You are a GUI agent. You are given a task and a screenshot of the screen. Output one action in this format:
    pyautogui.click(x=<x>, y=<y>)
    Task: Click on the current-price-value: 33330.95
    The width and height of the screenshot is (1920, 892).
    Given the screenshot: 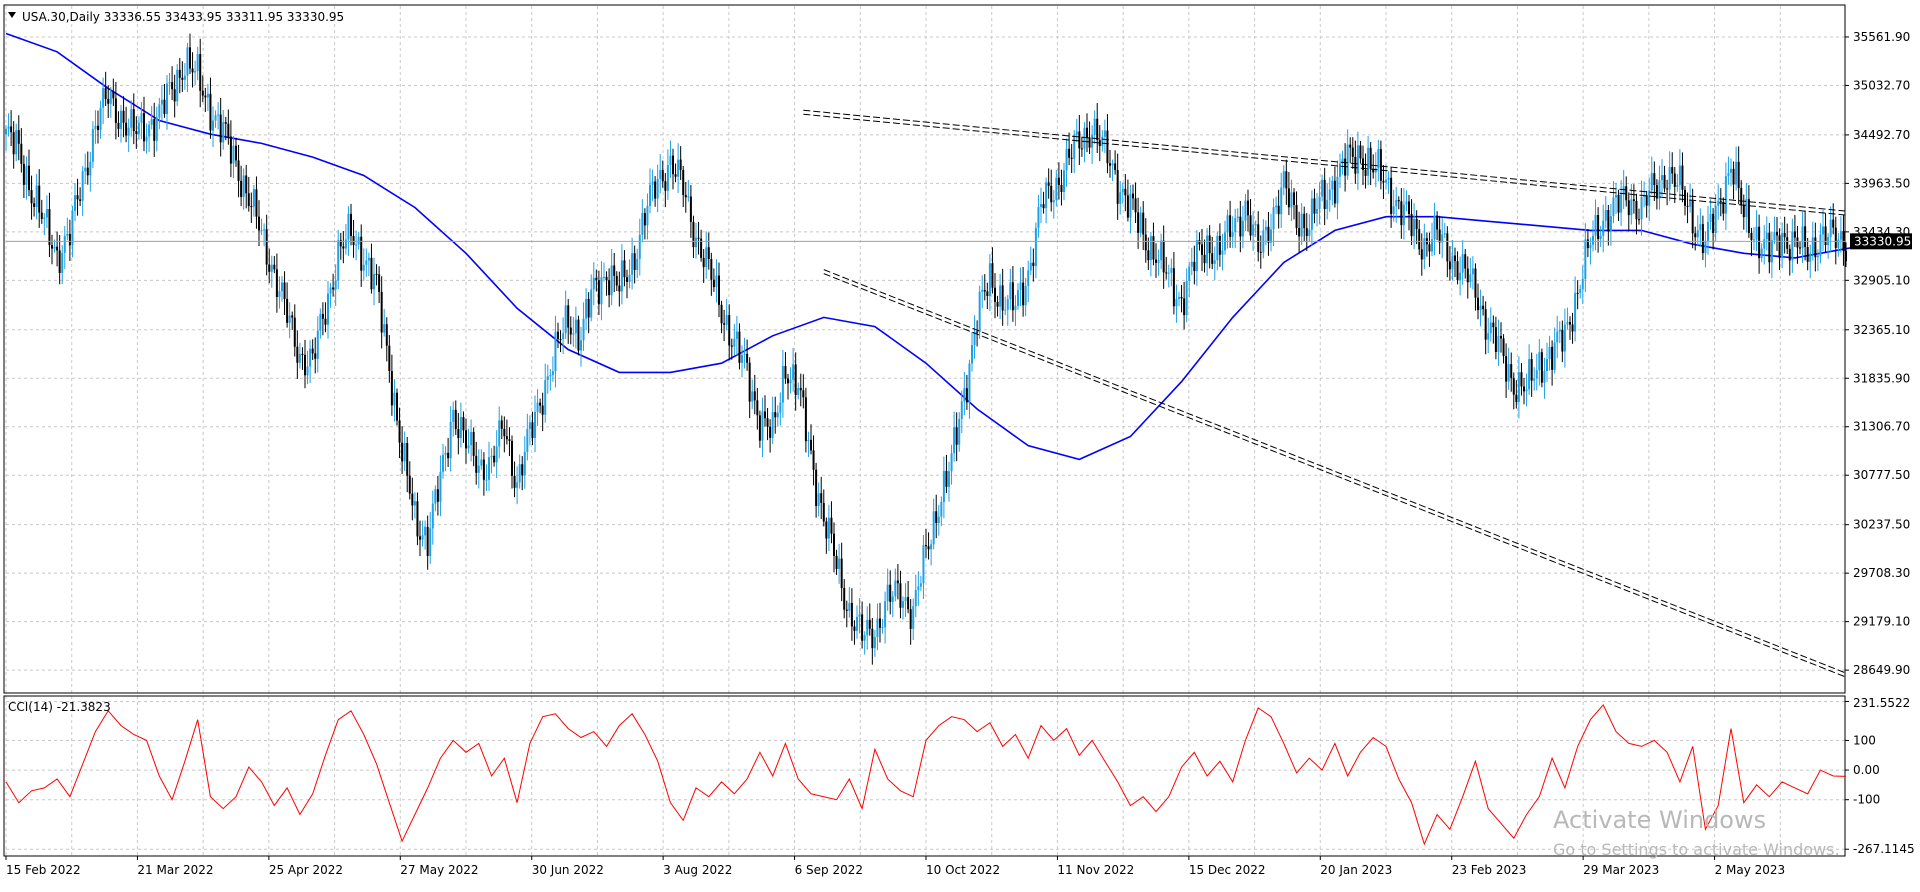 What is the action you would take?
    pyautogui.click(x=1882, y=241)
    